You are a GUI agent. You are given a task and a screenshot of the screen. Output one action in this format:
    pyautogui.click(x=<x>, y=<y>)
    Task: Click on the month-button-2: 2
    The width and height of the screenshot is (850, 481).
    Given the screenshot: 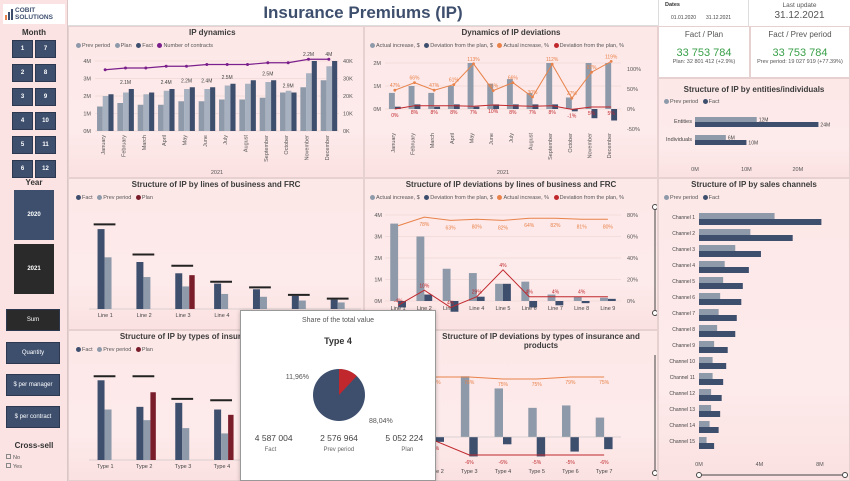 What is the action you would take?
    pyautogui.click(x=22, y=73)
    